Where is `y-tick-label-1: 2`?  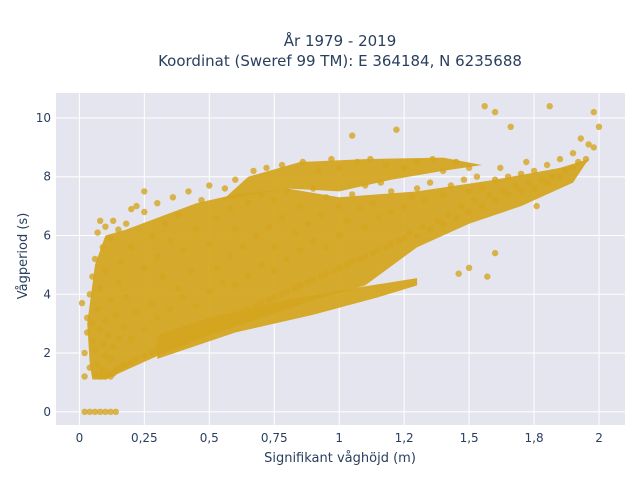
y-tick-label-1: 2 is located at coordinates (47, 353).